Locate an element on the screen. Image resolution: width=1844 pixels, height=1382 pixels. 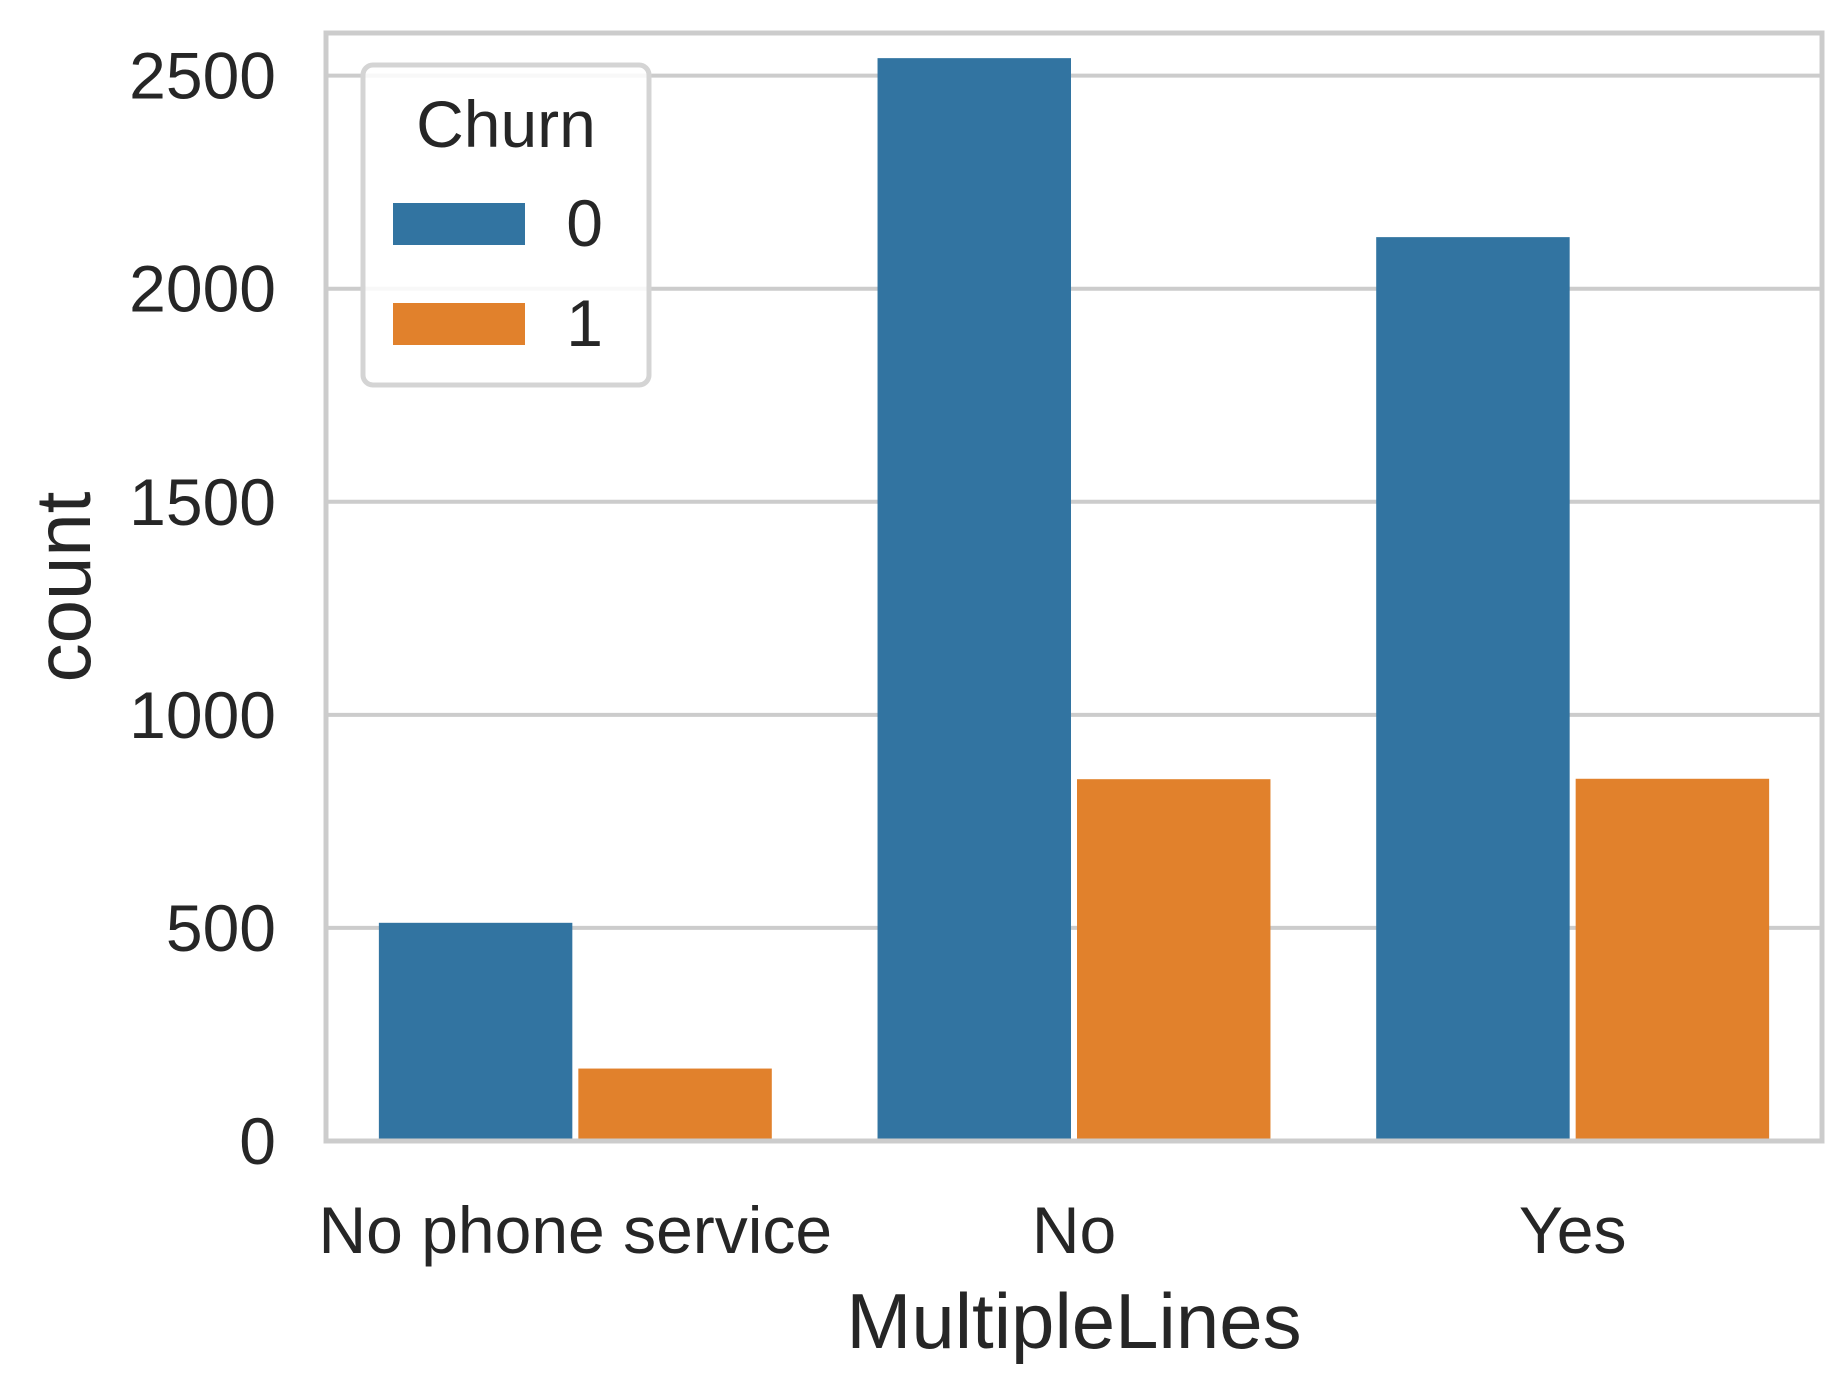
y-tick-label-0: 0 is located at coordinates (257, 1141).